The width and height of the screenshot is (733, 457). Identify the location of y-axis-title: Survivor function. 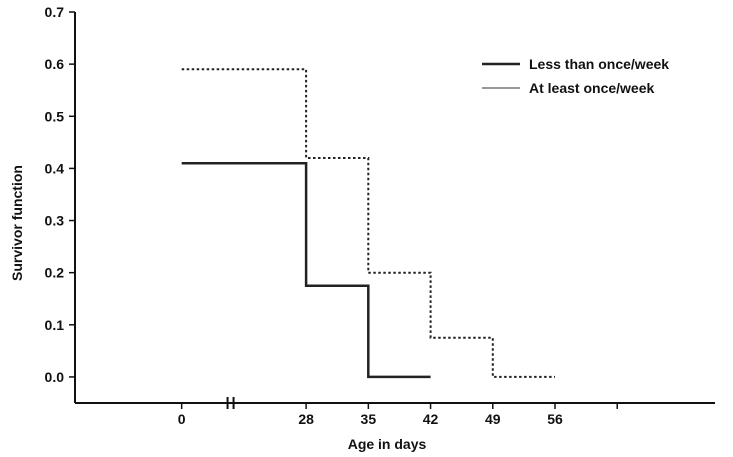
(17, 223).